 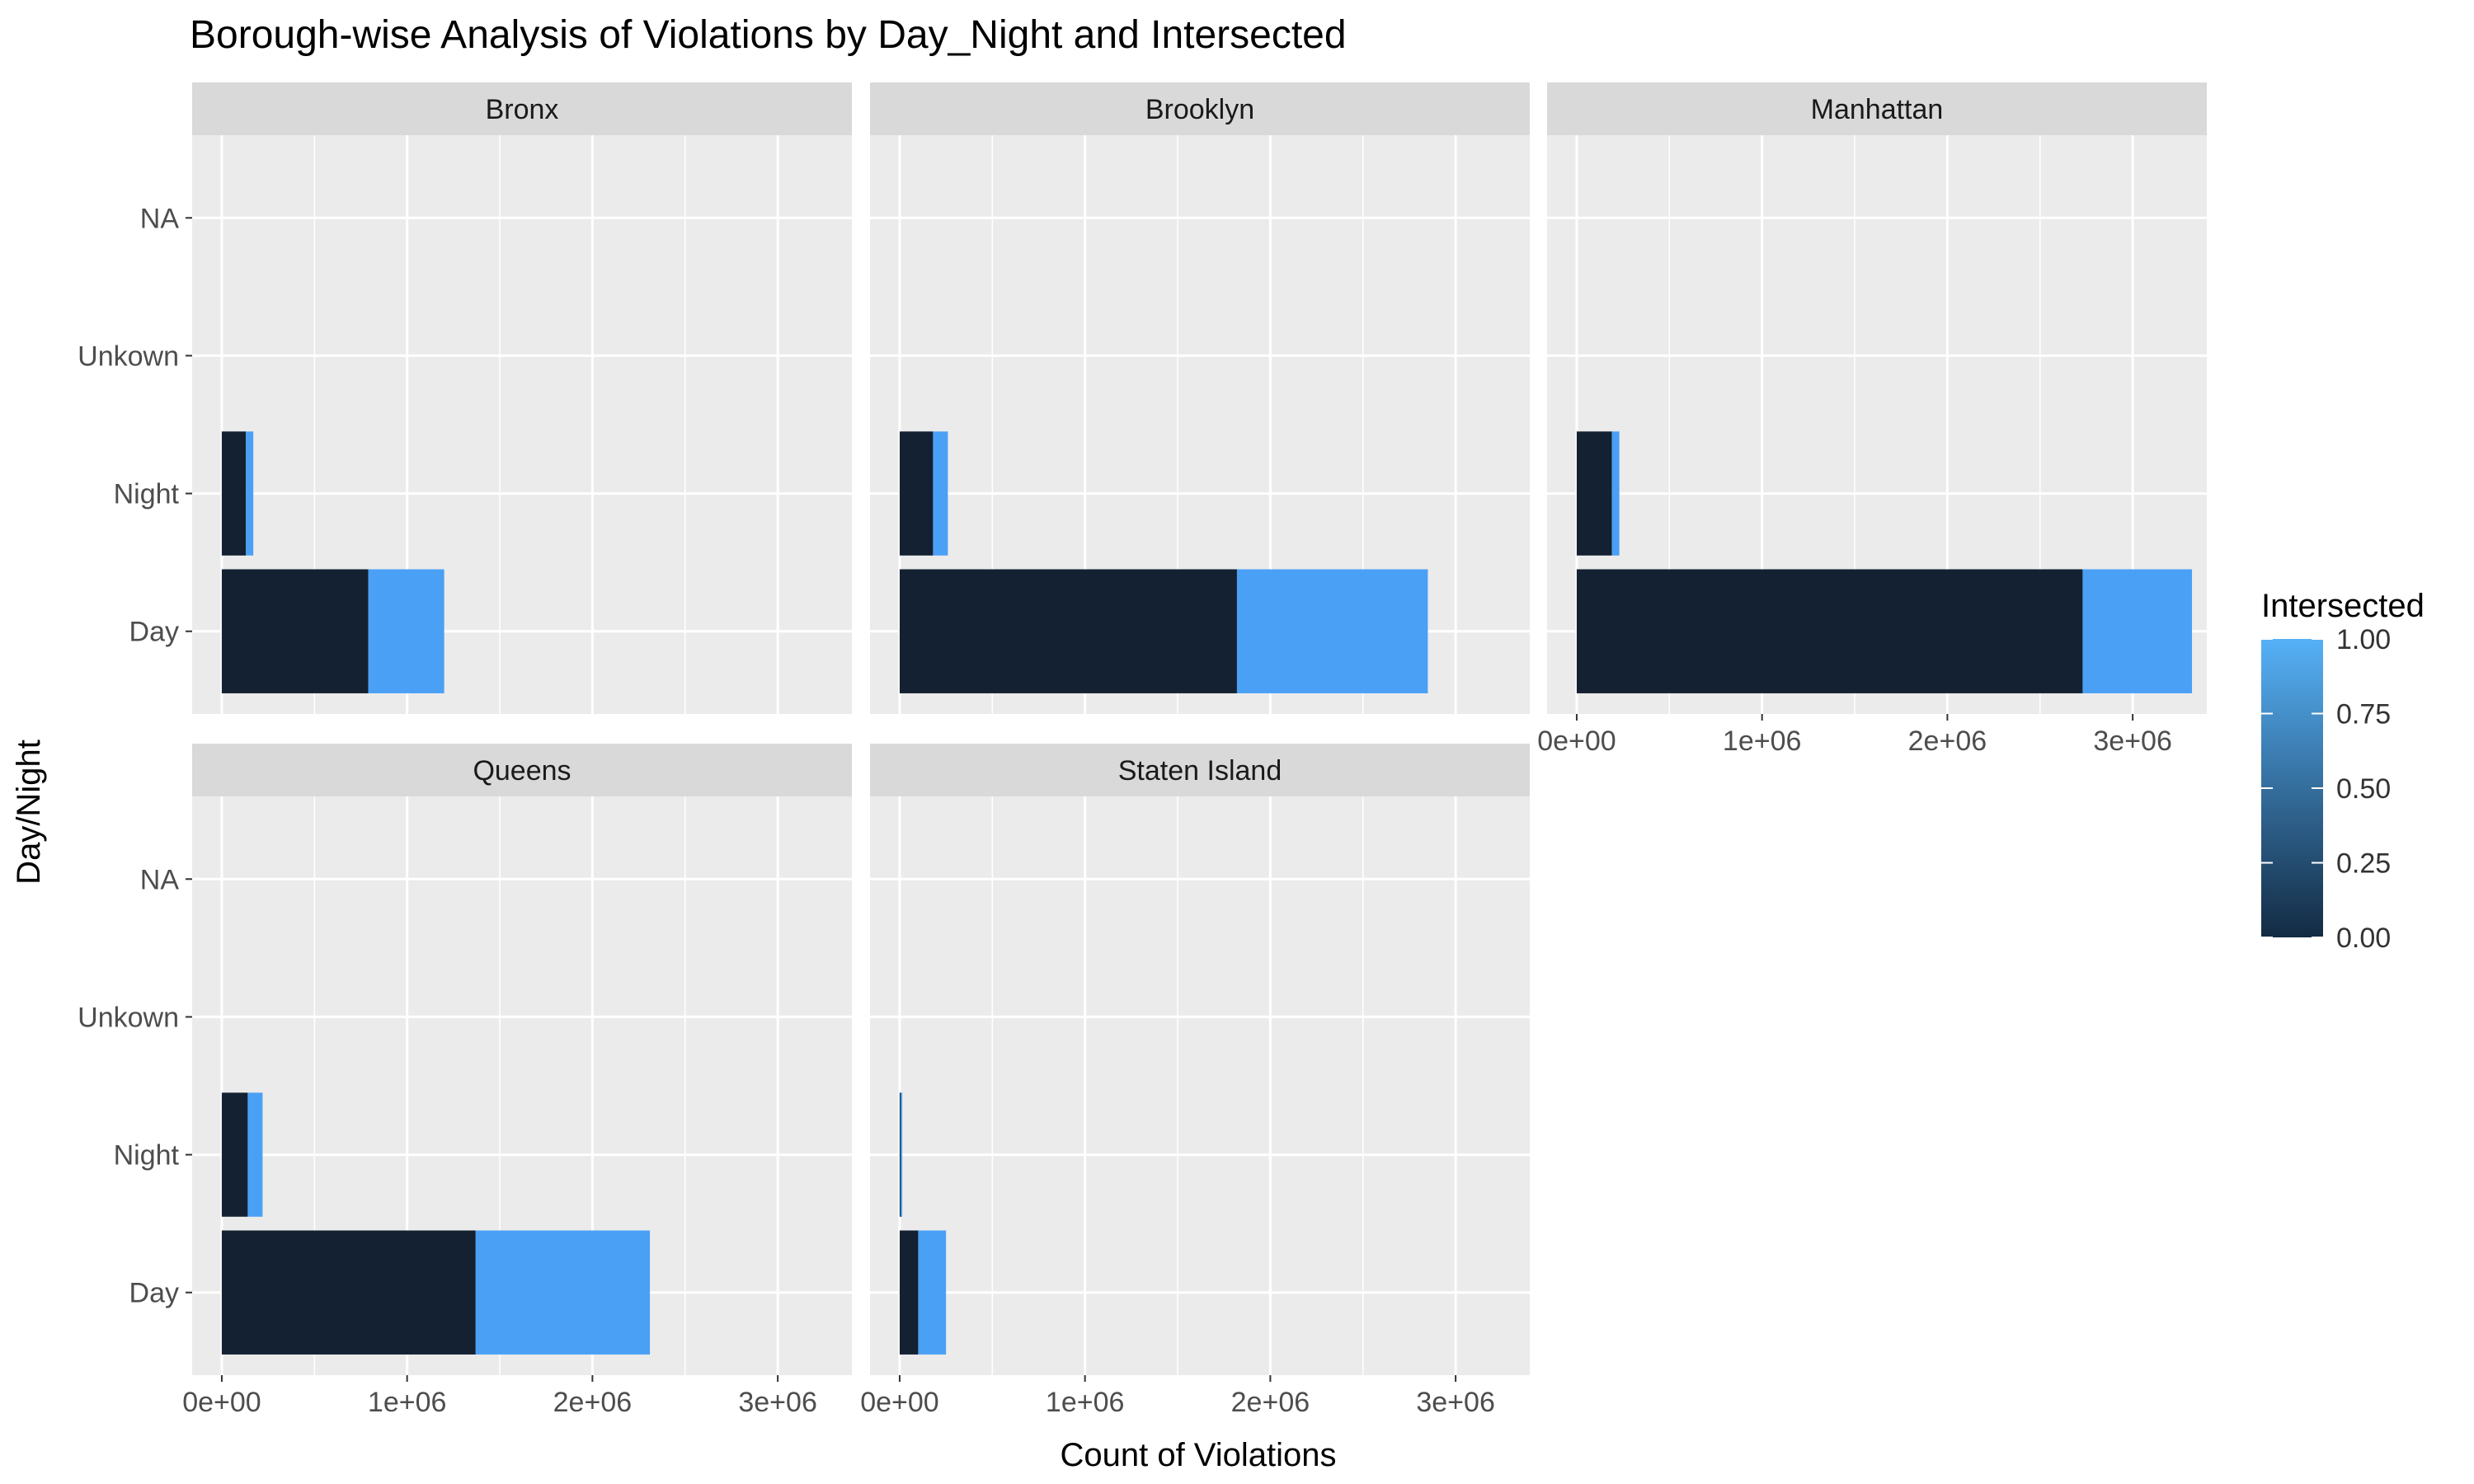 I want to click on facet-strip-brooklyn, so click(x=1200, y=108).